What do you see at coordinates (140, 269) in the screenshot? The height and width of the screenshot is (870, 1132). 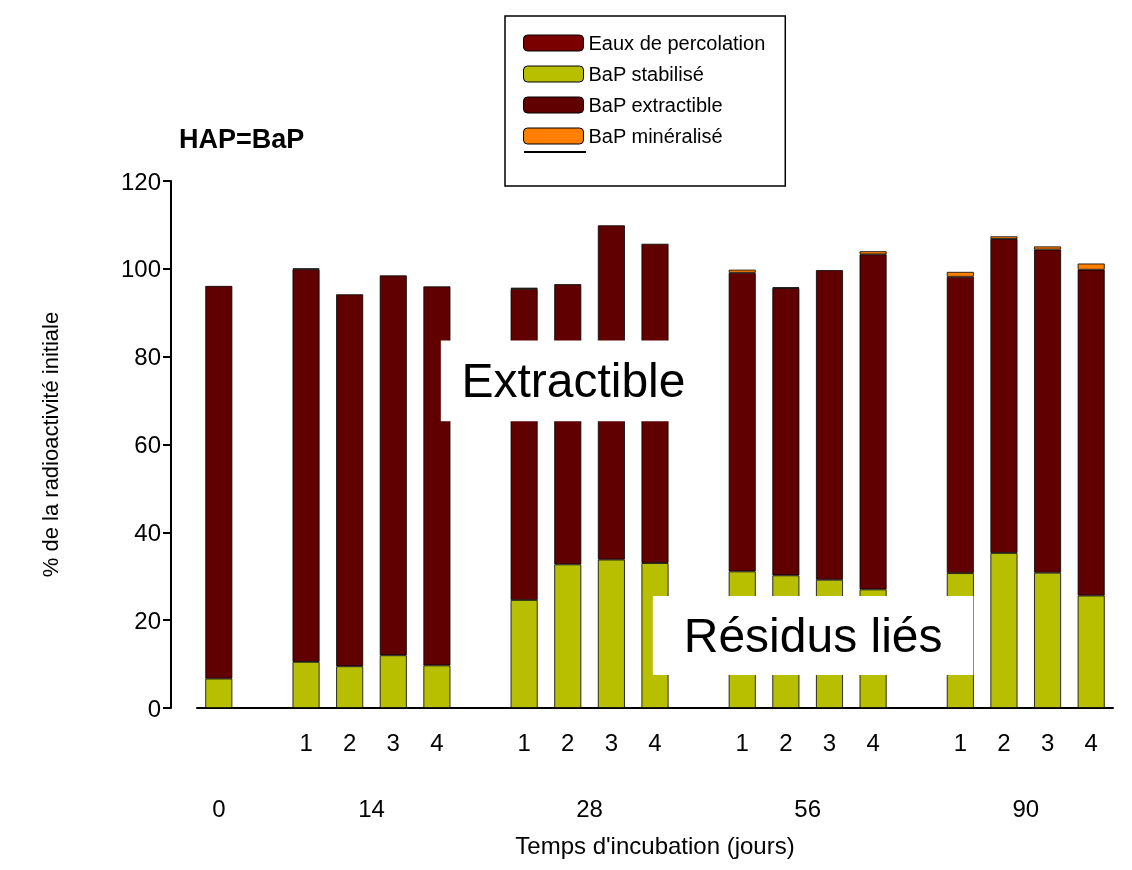 I see `y-tick-label: 100` at bounding box center [140, 269].